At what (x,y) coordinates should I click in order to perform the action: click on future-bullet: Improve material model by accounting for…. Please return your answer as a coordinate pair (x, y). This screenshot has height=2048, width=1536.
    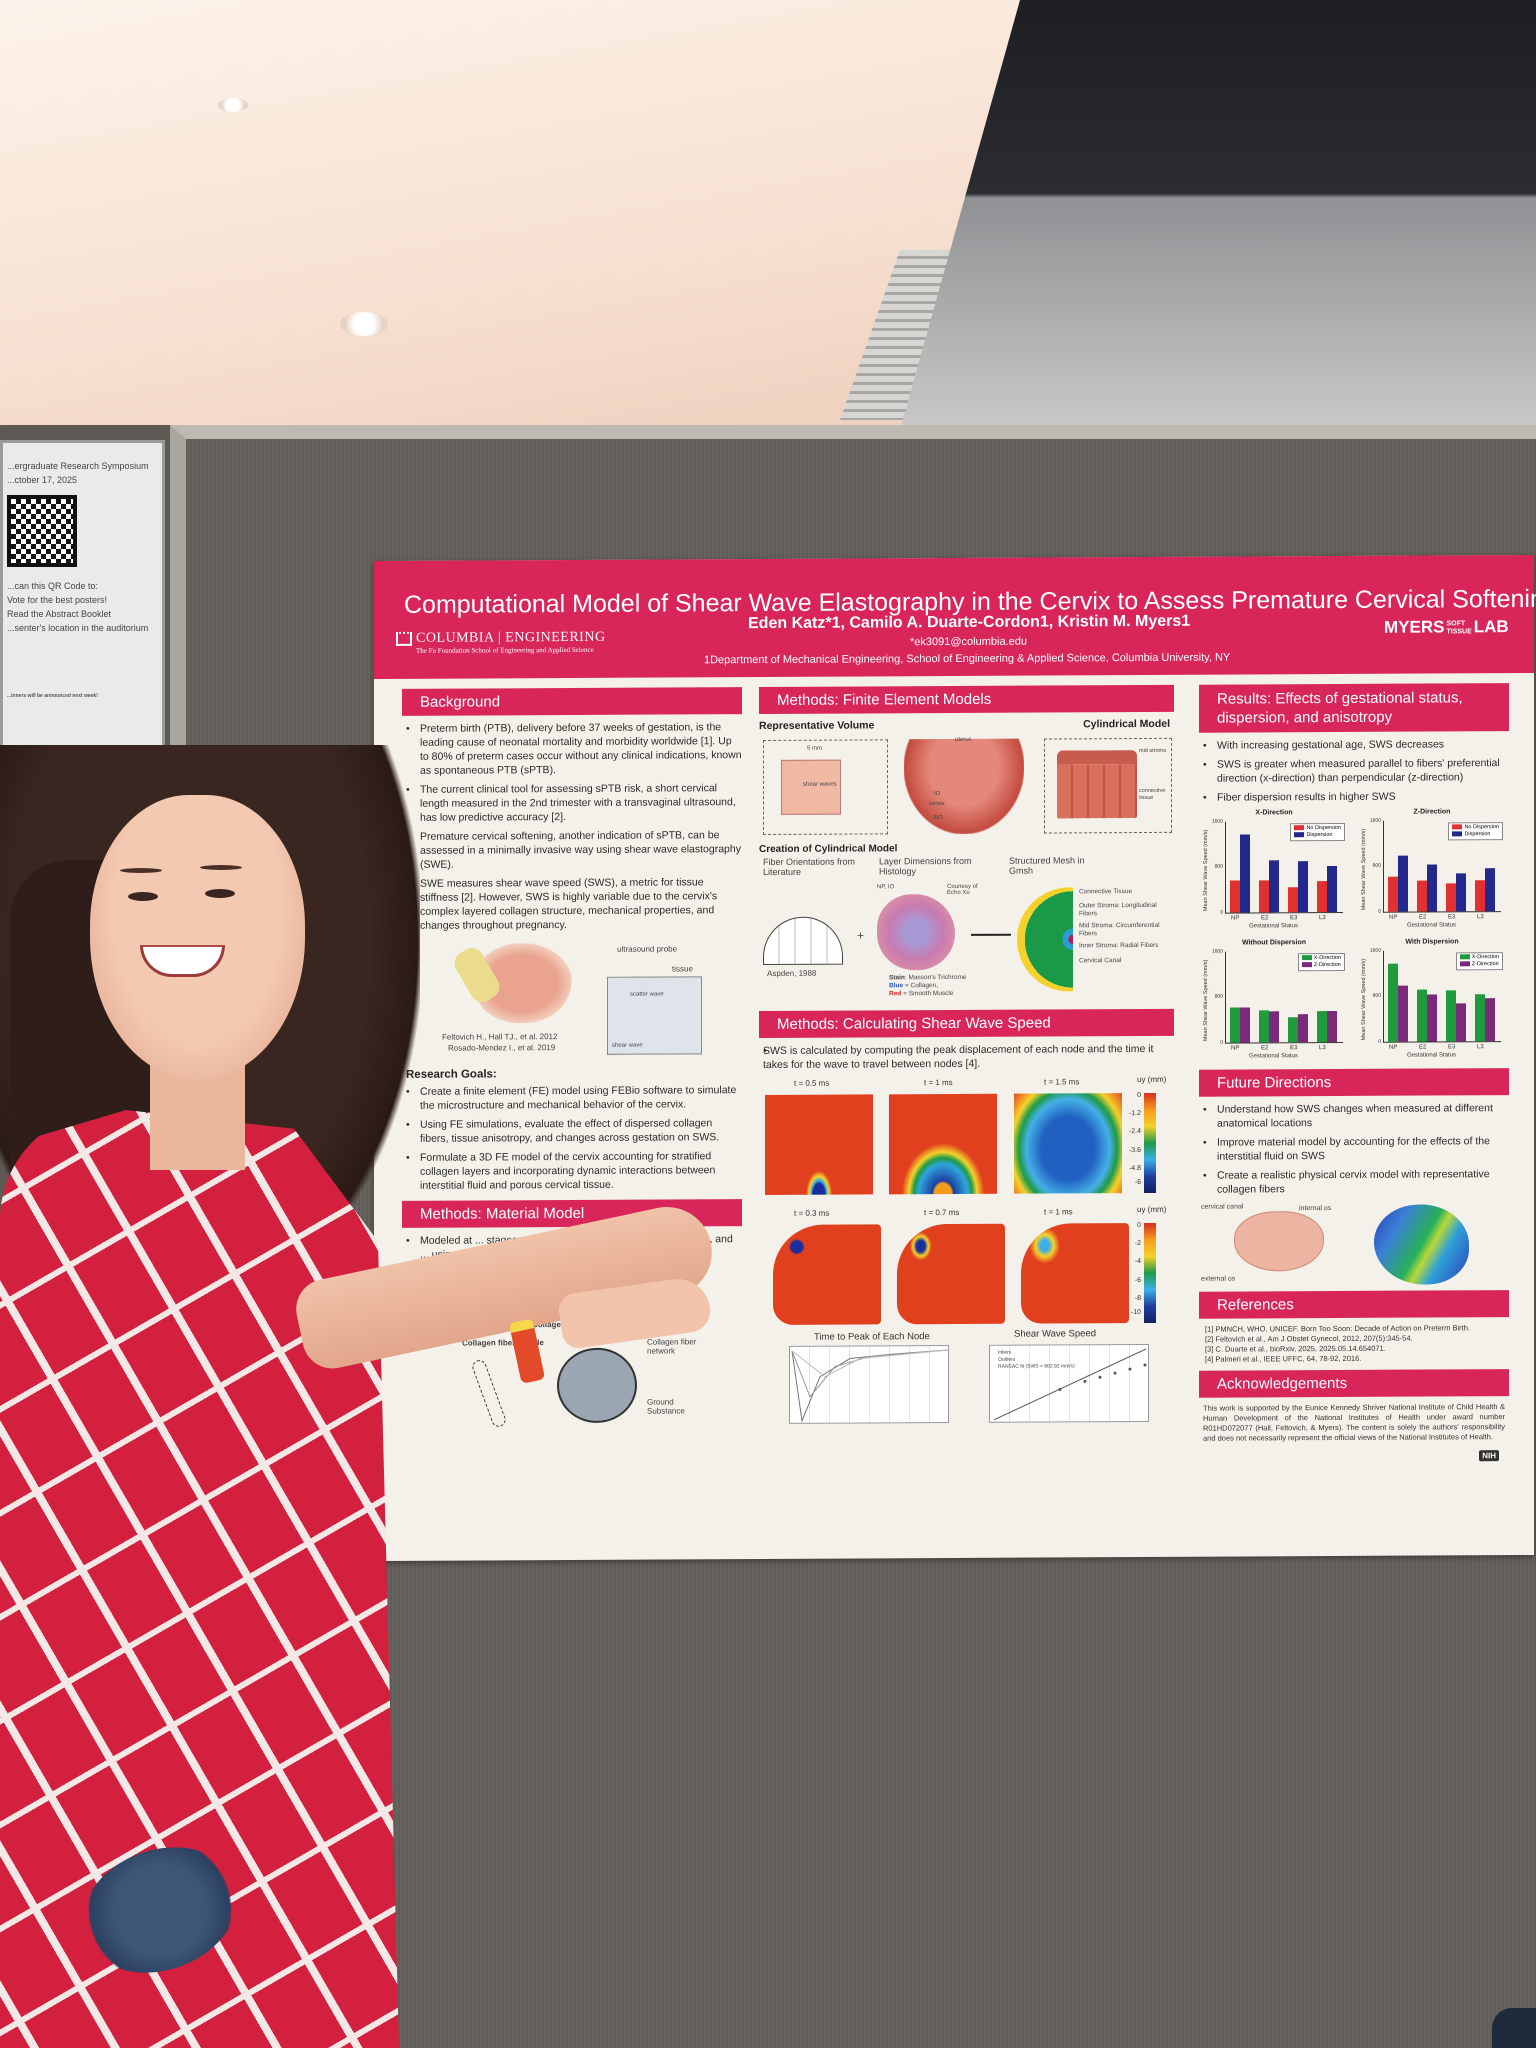
    Looking at the image, I should click on (1354, 1149).